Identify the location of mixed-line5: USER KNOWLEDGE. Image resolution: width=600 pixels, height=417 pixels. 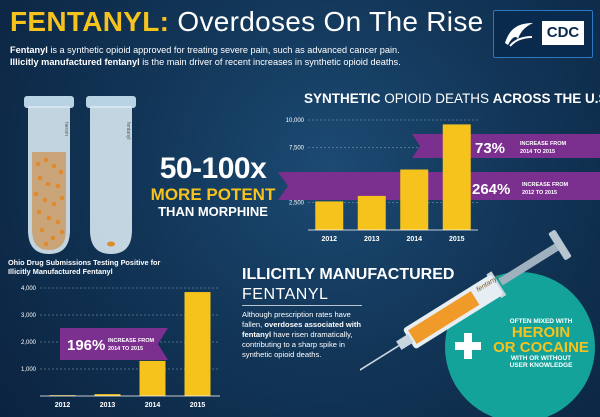
(541, 365).